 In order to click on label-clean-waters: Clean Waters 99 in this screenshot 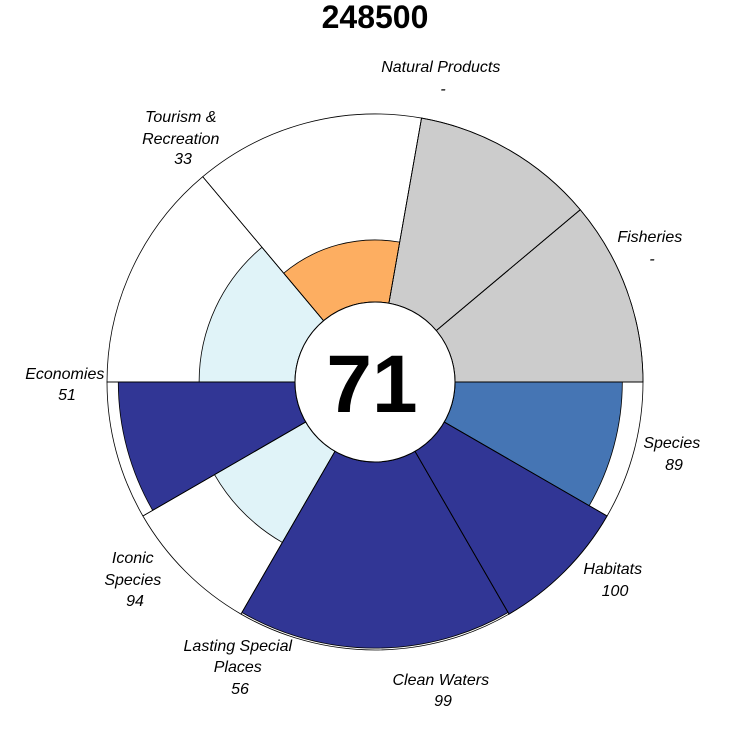, I will do `click(442, 691)`.